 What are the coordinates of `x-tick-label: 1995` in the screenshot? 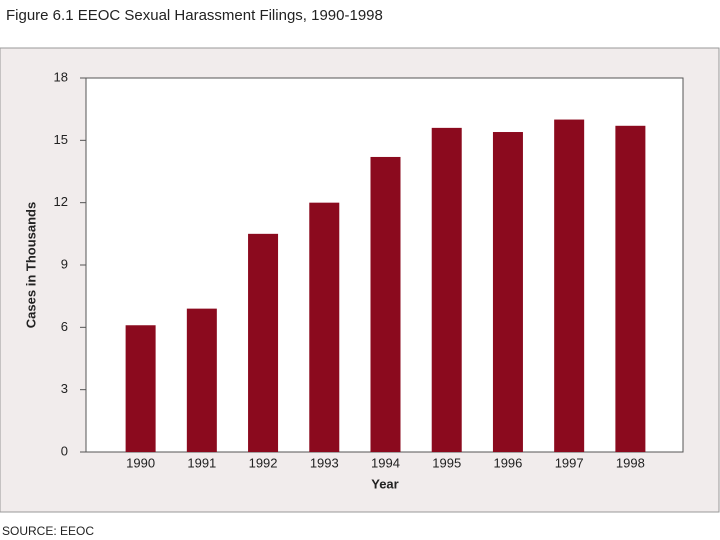 It's located at (446, 462).